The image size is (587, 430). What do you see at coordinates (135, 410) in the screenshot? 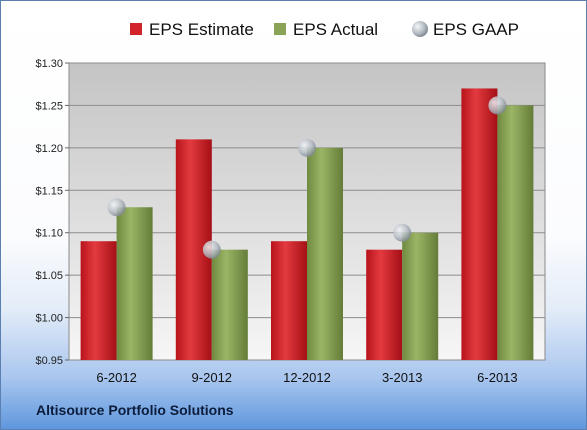
I see `company-name: Altisource Portfolio Solutions` at bounding box center [135, 410].